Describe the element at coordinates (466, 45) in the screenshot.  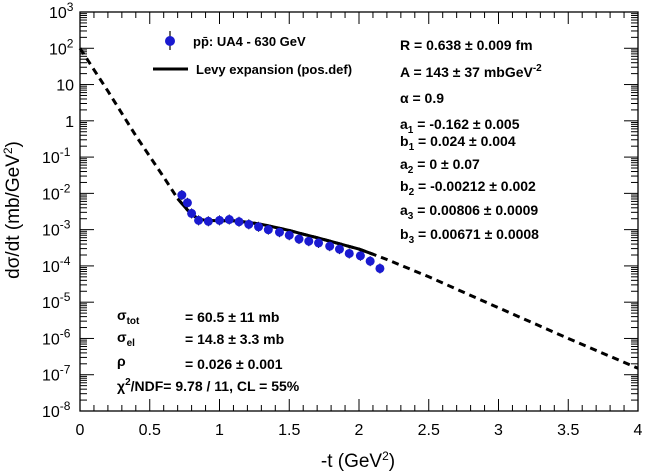
I see `param-R: R = 0.638 ± 0.009 fm` at that location.